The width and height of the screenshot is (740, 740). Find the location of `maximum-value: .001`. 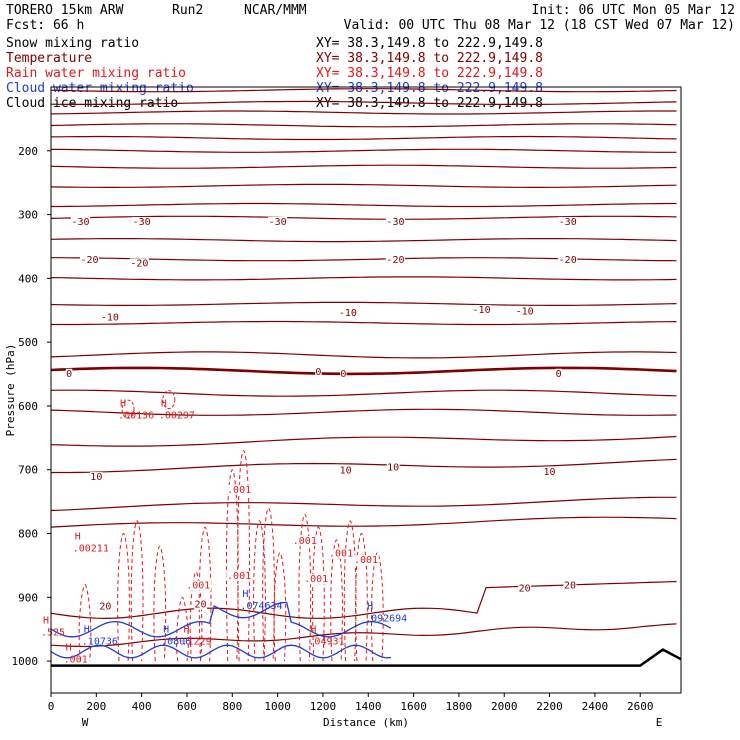

maximum-value: .001 is located at coordinates (76, 659).